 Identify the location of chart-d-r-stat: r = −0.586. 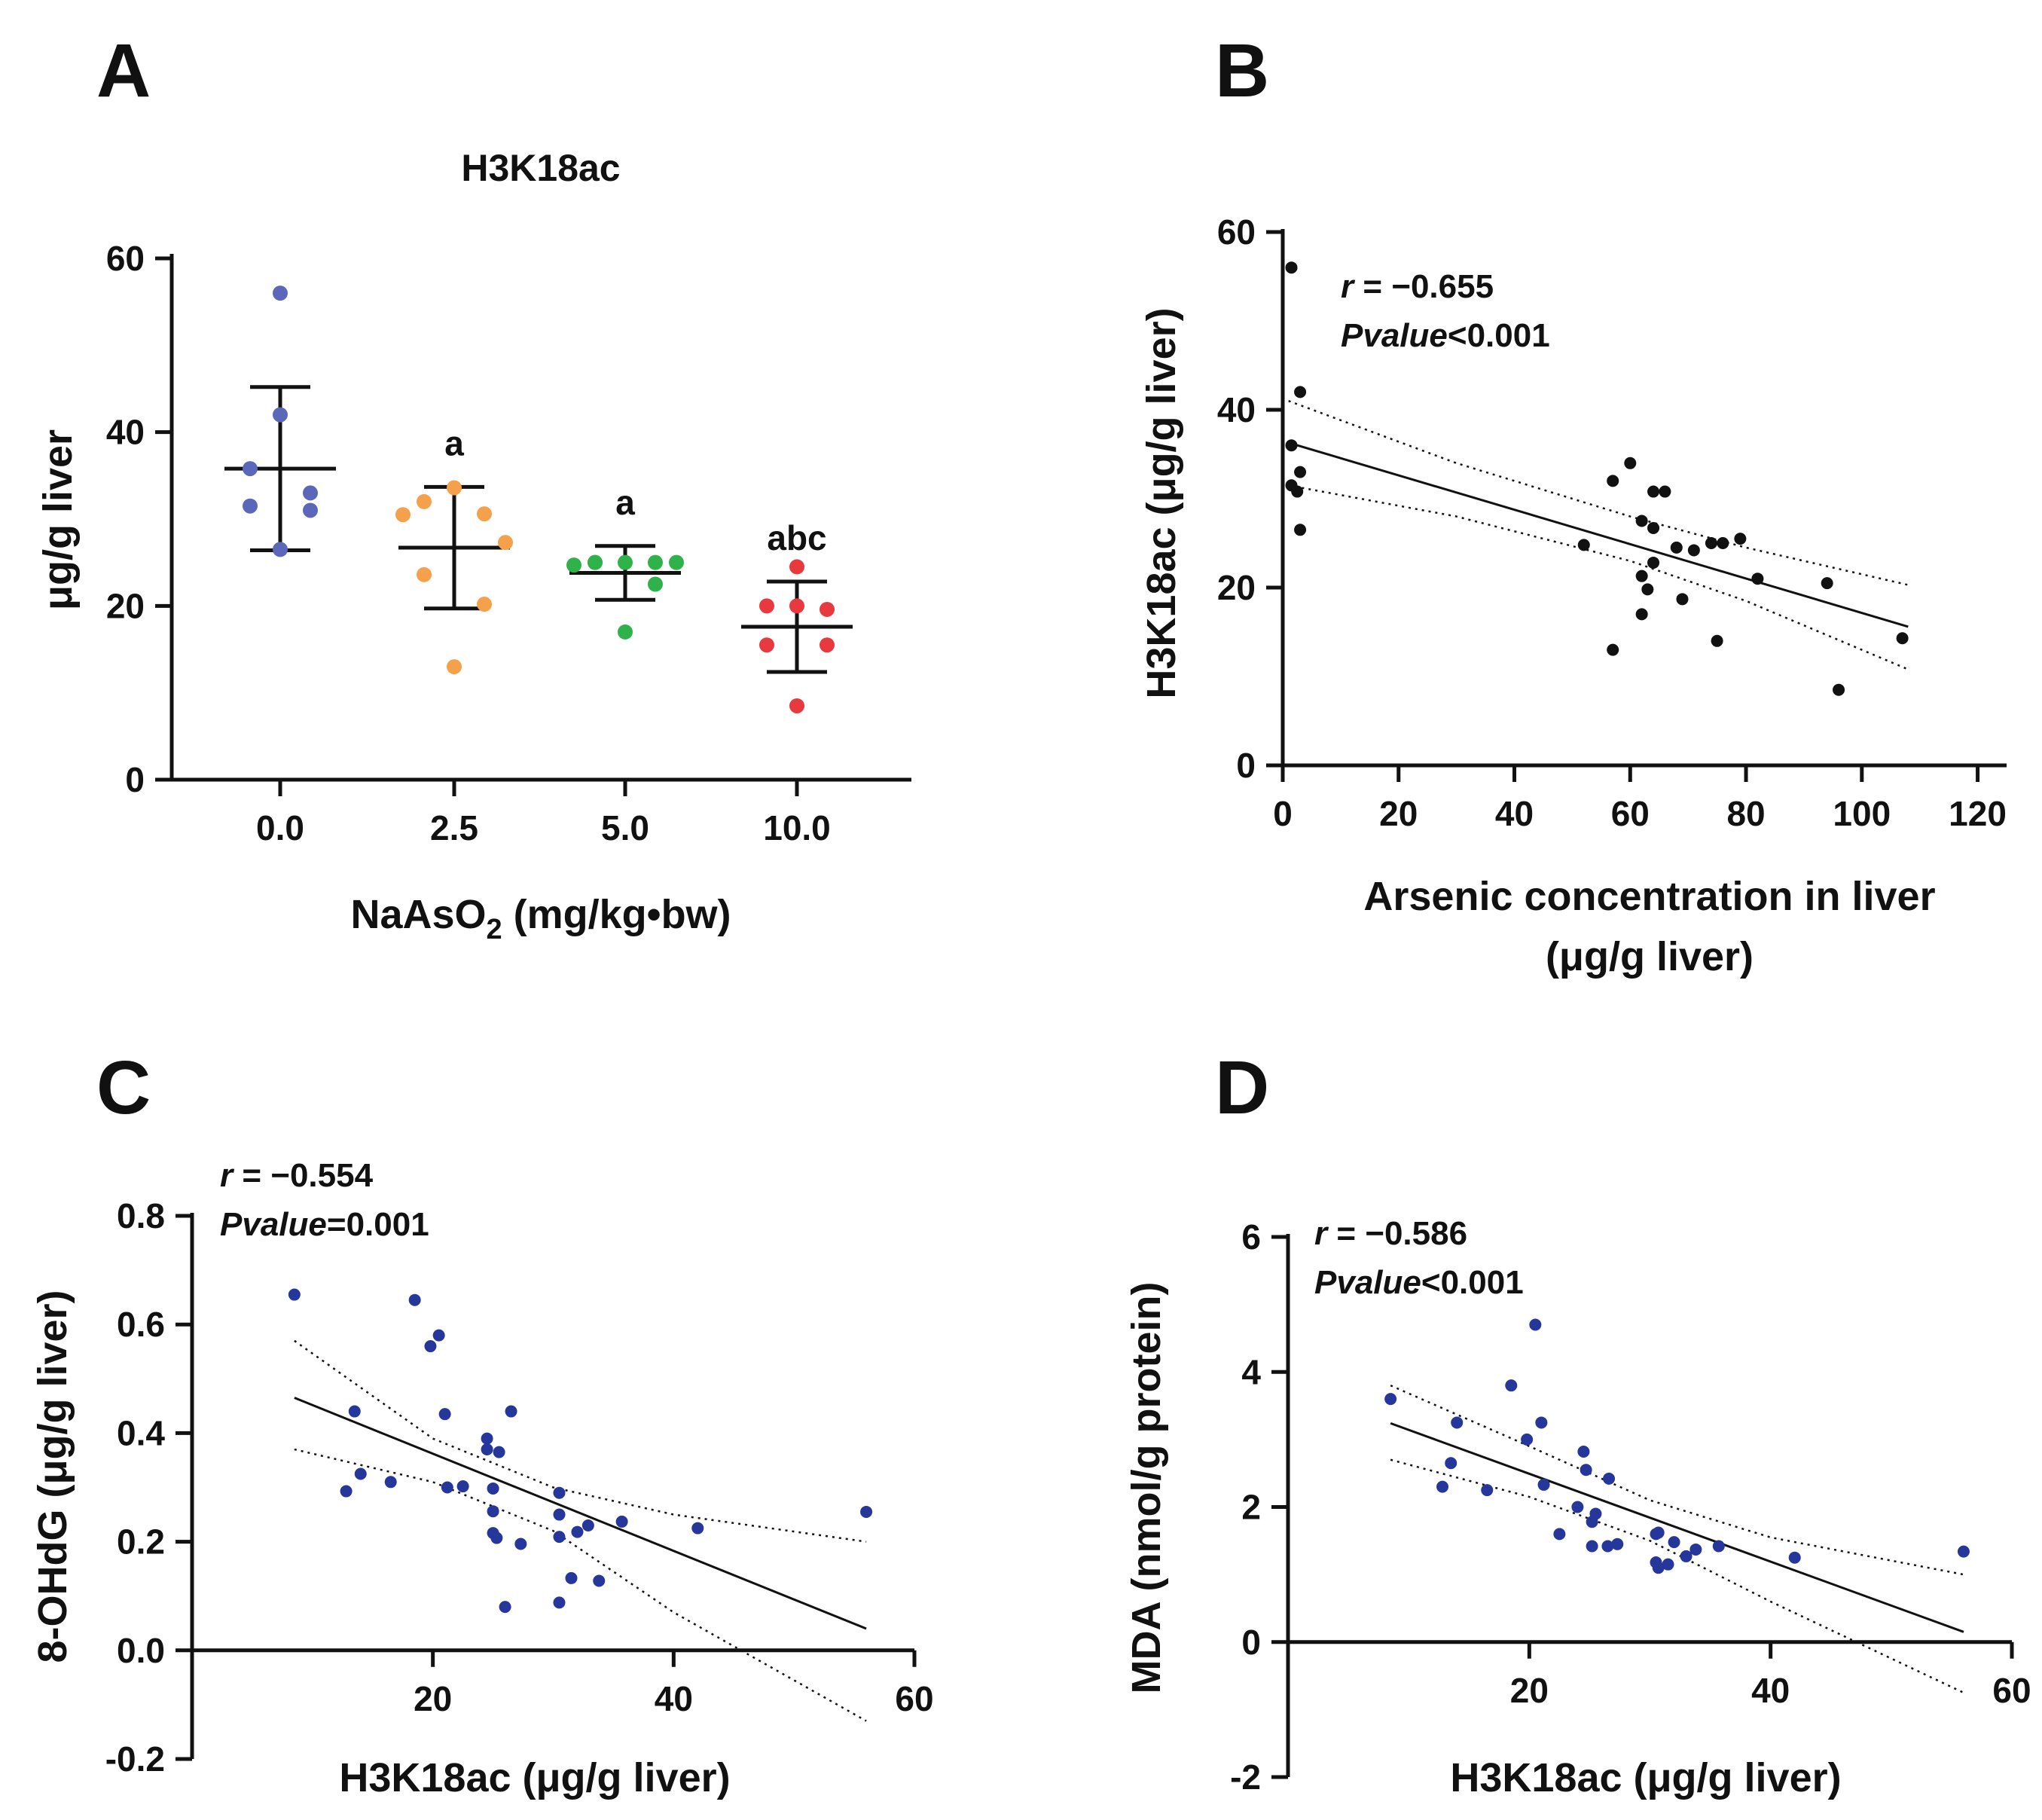
(1390, 1233).